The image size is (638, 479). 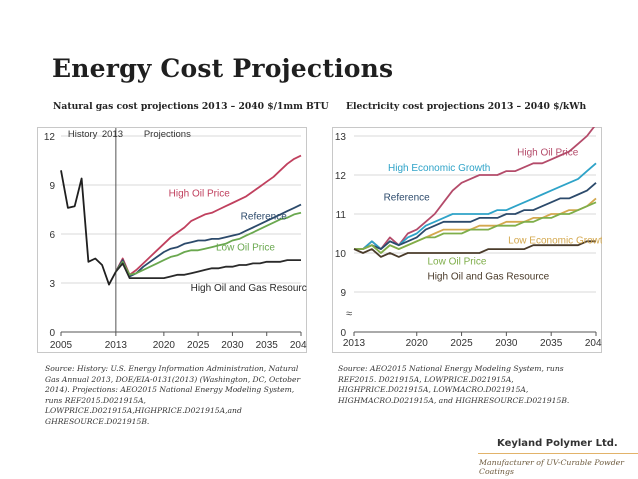 I want to click on company-brand: Keyland Polymer Ltd., so click(x=557, y=443).